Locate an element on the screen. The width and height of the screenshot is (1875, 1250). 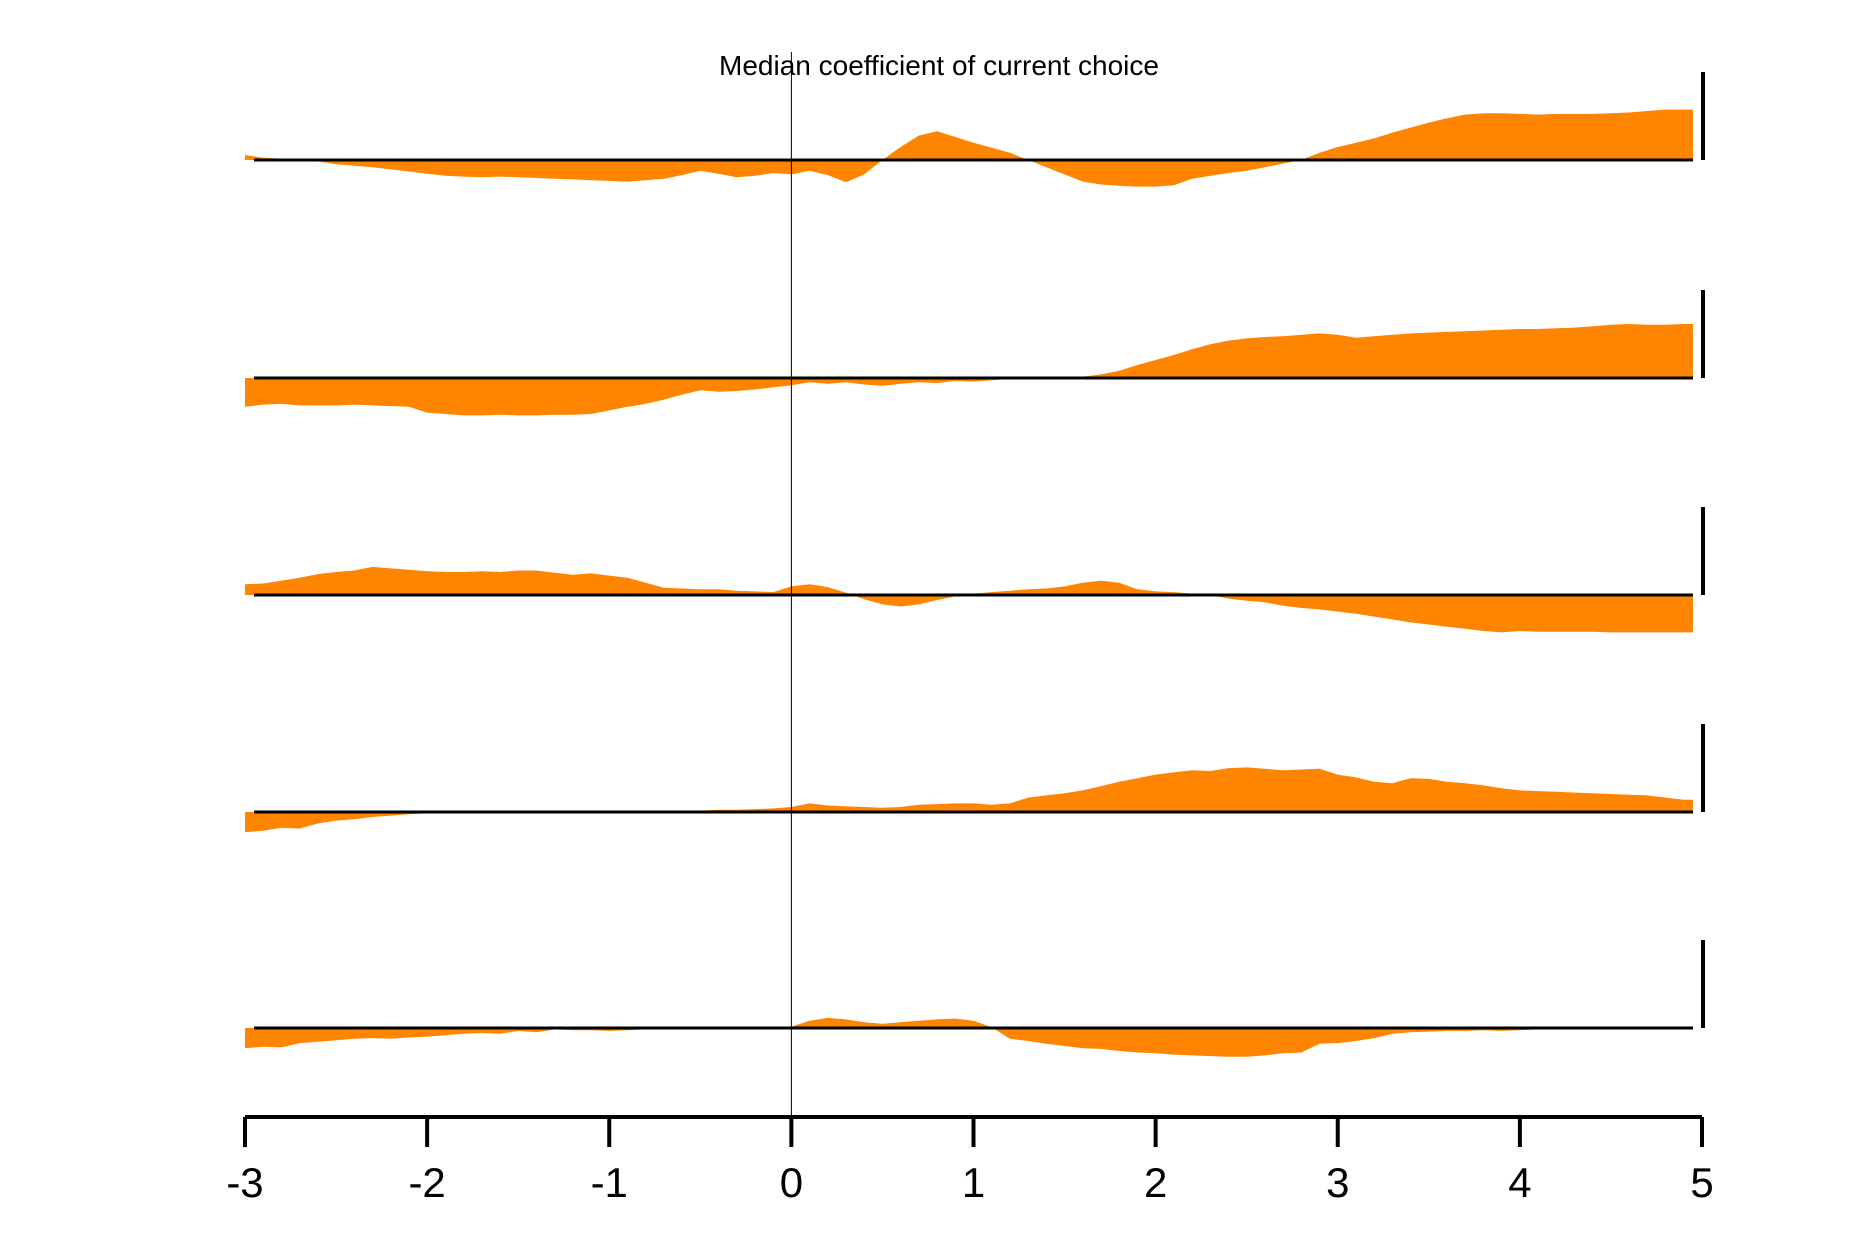
x-tick-label-8: 5 is located at coordinates (1701, 1182).